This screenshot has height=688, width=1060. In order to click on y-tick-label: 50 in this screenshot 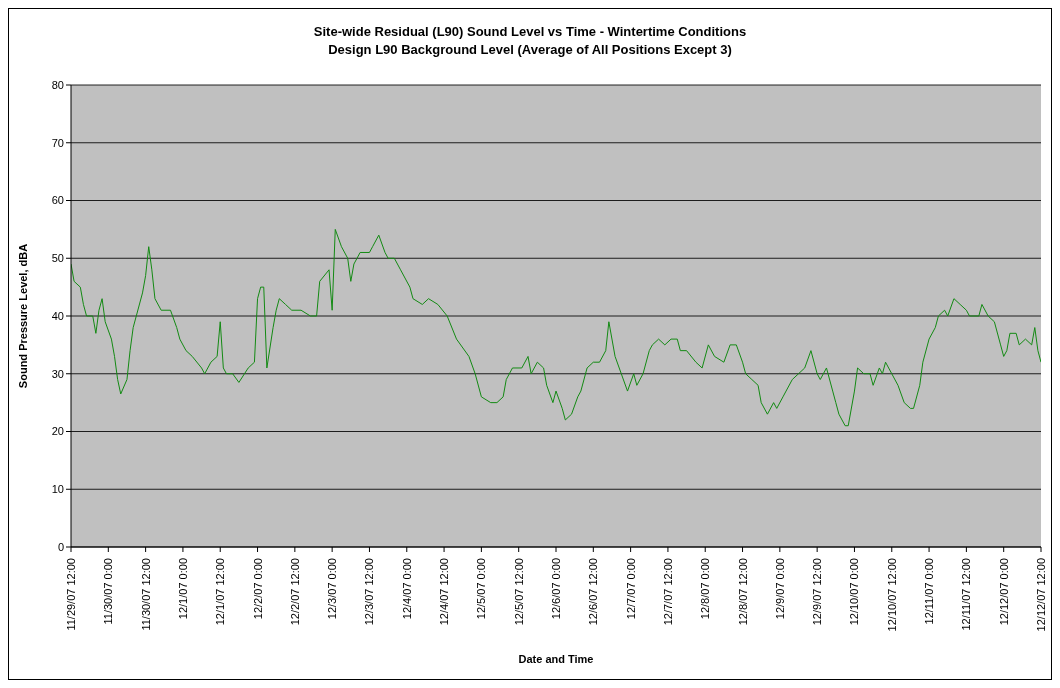, I will do `click(57, 258)`.